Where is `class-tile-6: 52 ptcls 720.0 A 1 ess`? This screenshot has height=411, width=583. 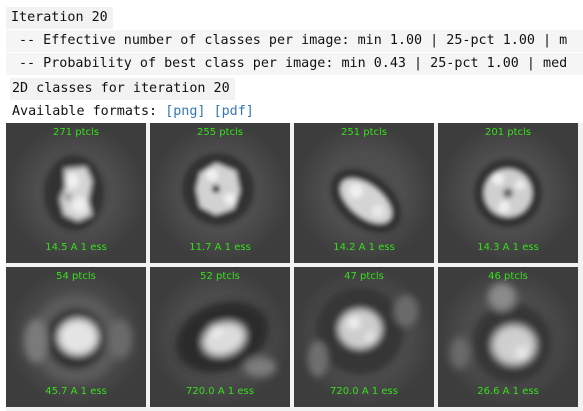
class-tile-6: 52 ptcls 720.0 A 1 ess is located at coordinates (220, 337).